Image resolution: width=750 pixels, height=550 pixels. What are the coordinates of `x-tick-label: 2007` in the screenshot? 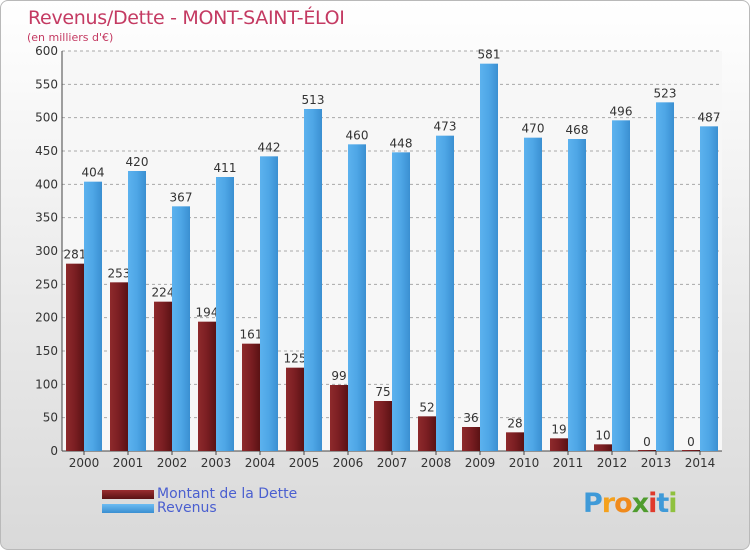 It's located at (392, 463).